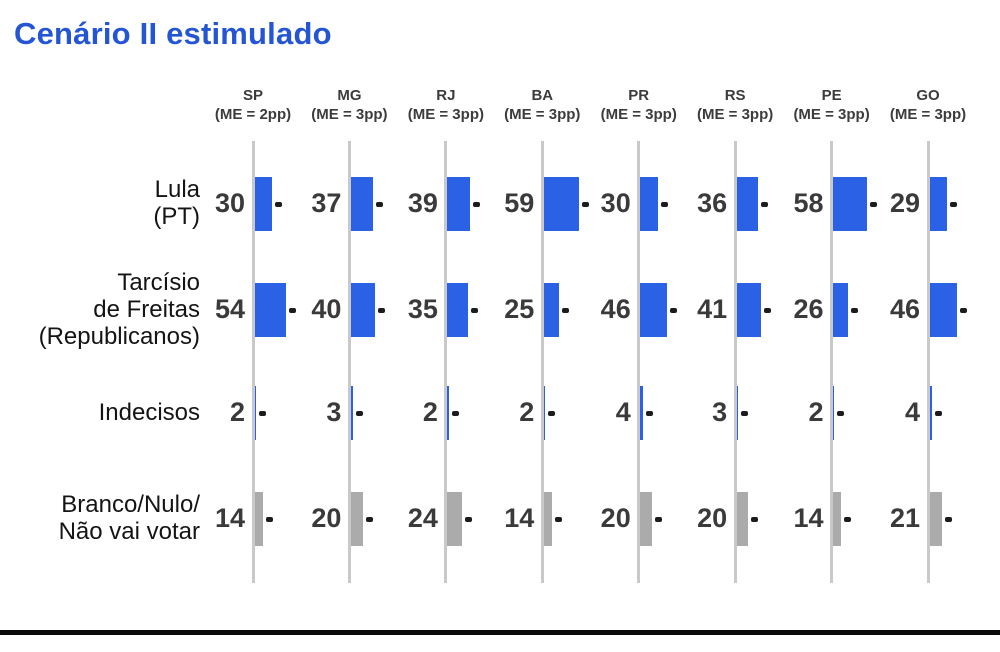 This screenshot has height=652, width=1000. Describe the element at coordinates (253, 362) in the screenshot. I see `column-axis-line-SP` at that location.